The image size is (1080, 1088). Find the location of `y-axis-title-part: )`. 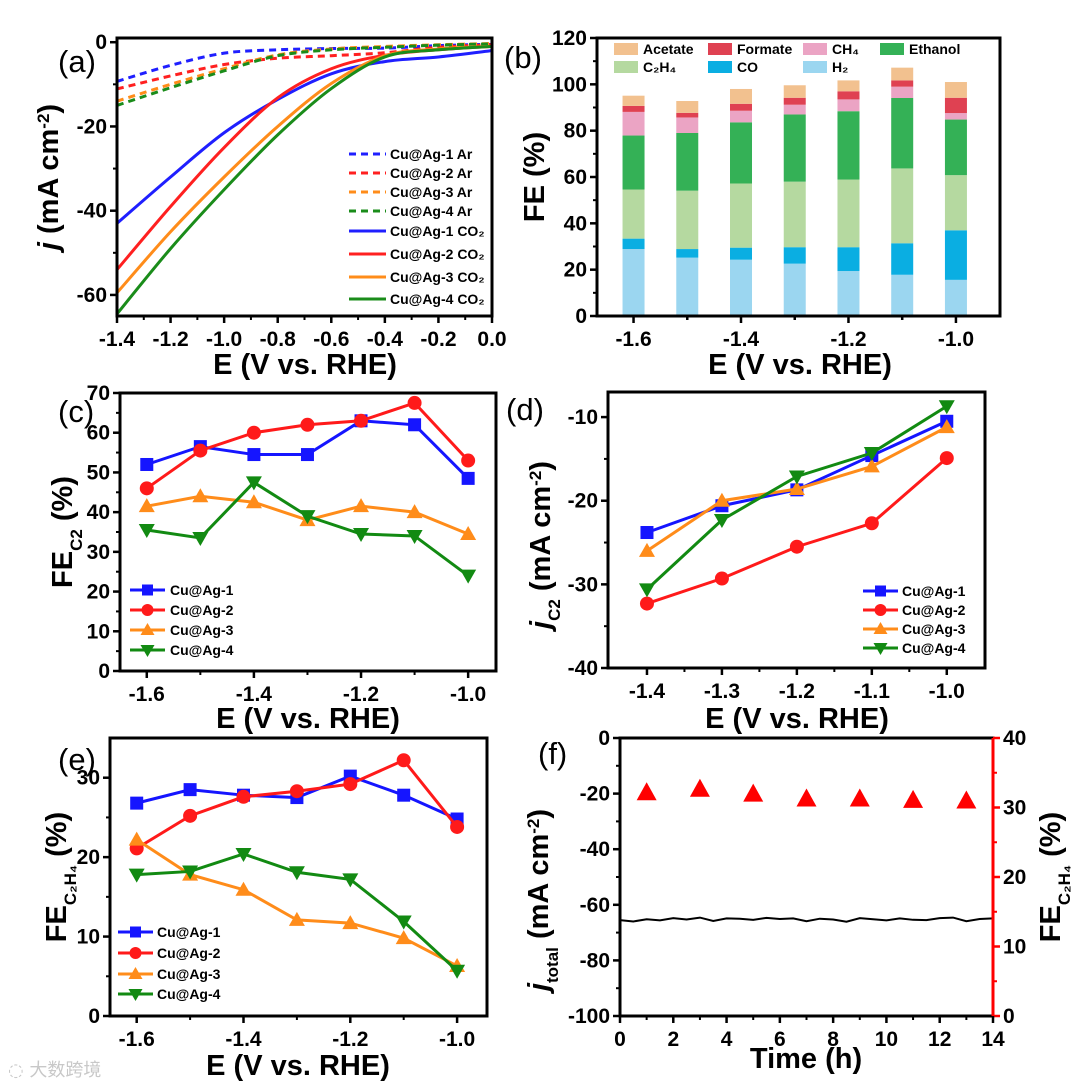

y-axis-title-part: ) is located at coordinates (49, 109).